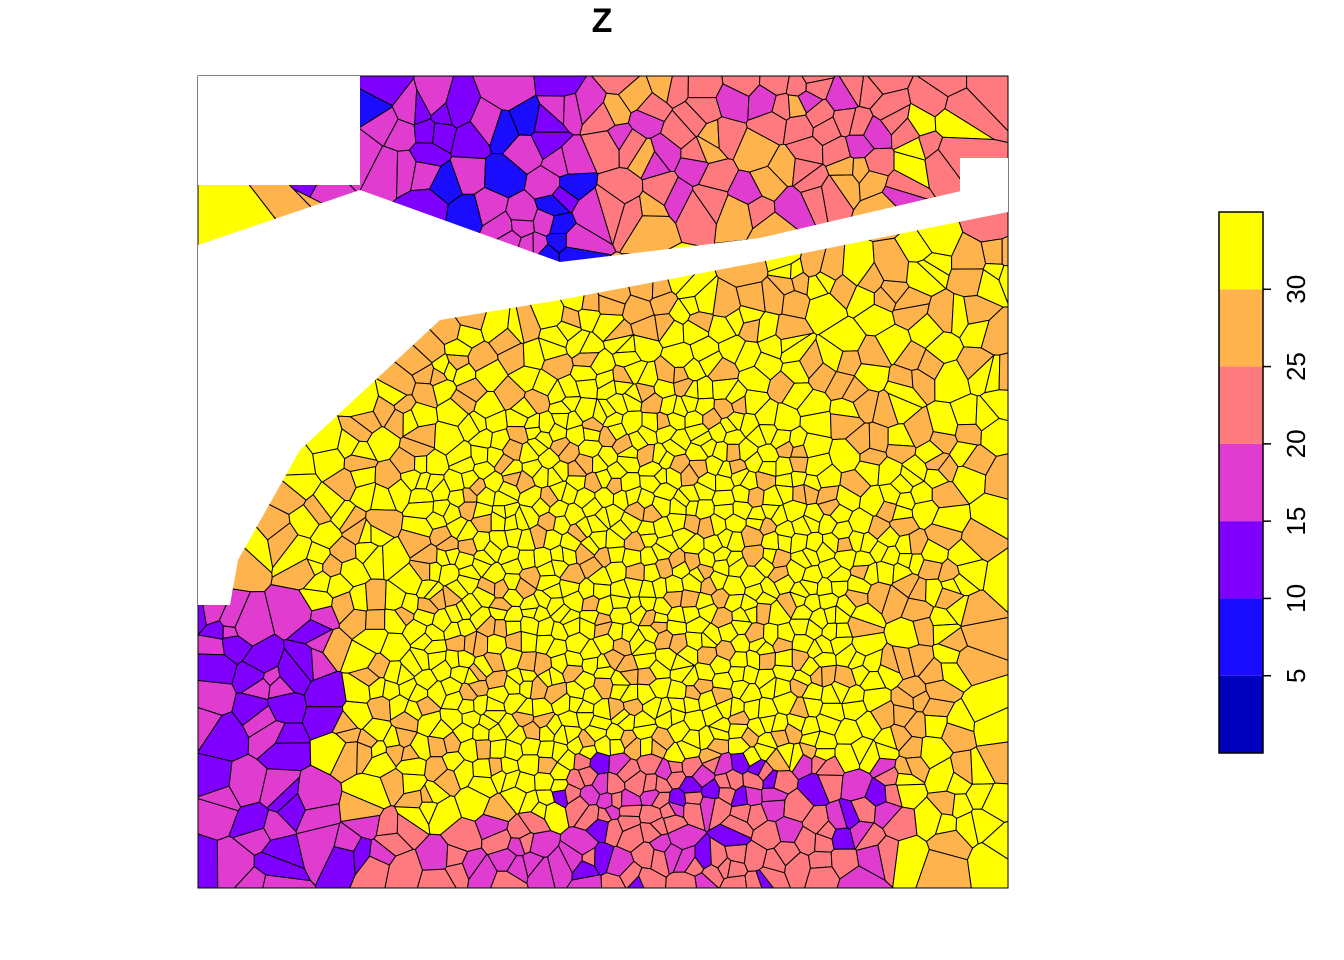  Describe the element at coordinates (1296, 289) in the screenshot. I see `legend-tick-label: 30` at that location.